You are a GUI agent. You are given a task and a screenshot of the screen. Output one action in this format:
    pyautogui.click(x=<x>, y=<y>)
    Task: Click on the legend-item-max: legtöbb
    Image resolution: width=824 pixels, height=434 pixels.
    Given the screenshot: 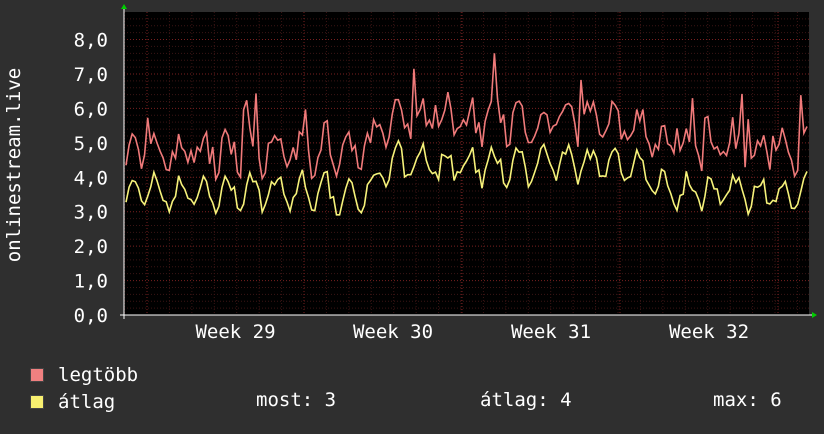 What is the action you would take?
    pyautogui.click(x=84, y=375)
    